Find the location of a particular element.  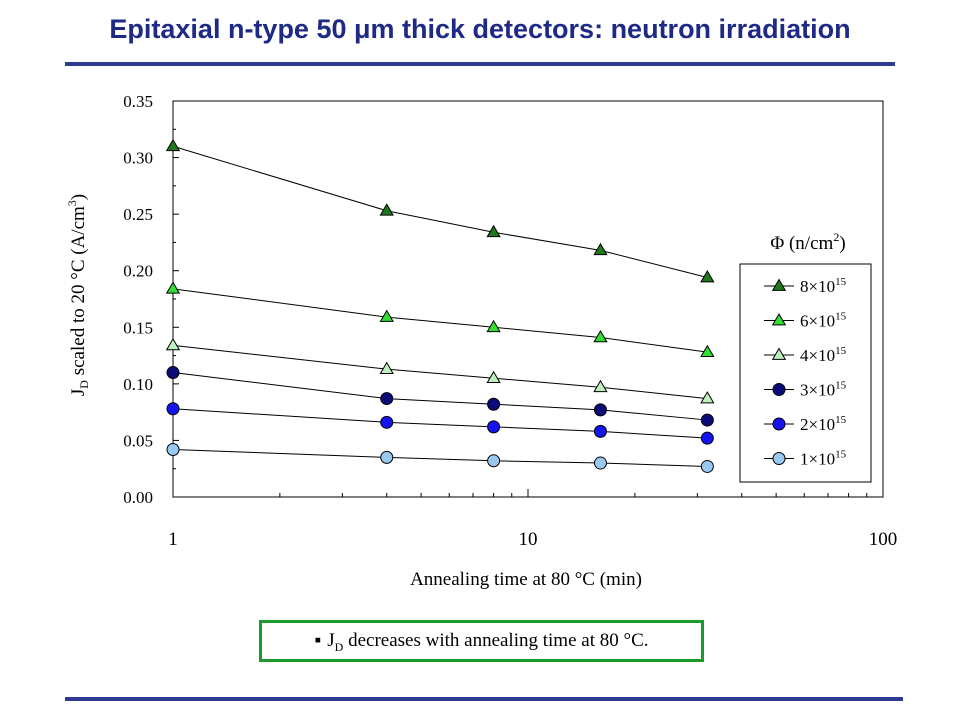

y-axis-label-j: J is located at coordinates (78, 392).